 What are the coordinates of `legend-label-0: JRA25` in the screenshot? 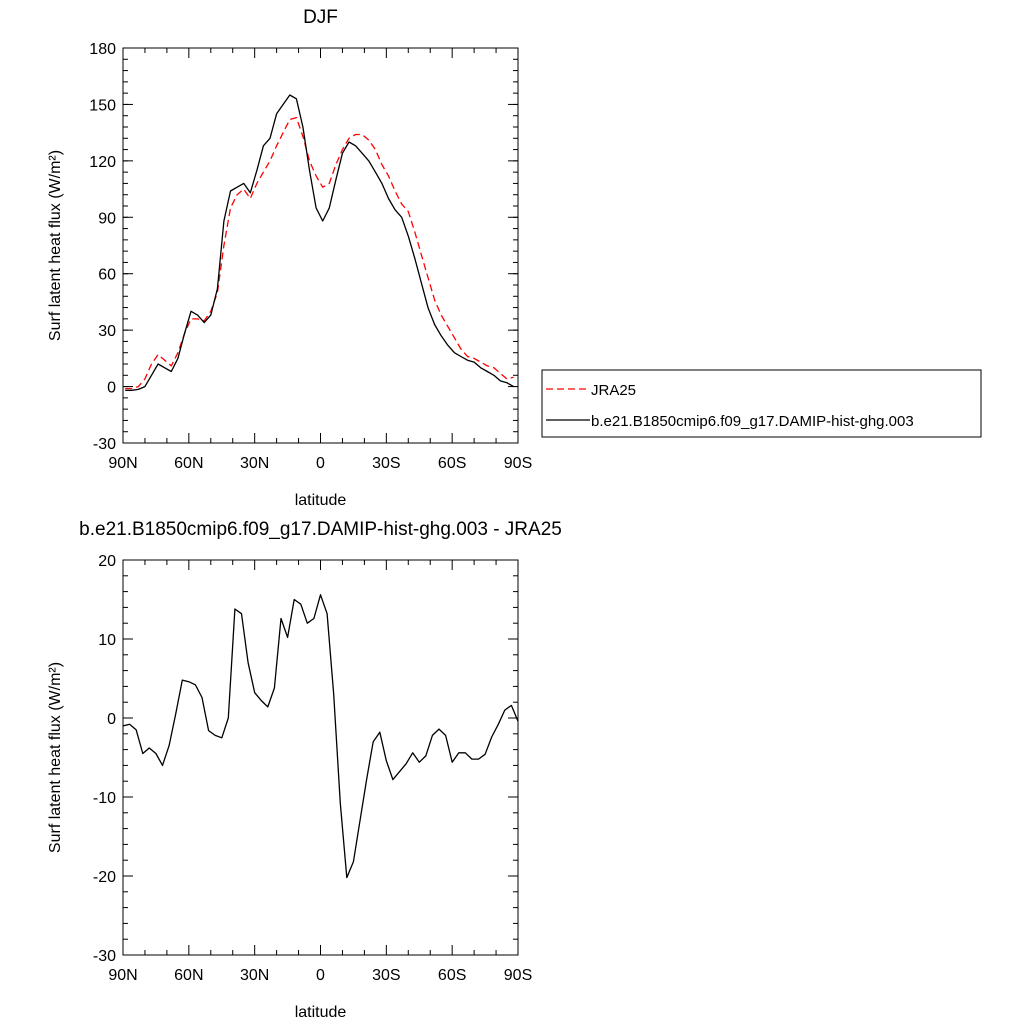 It's located at (613, 390).